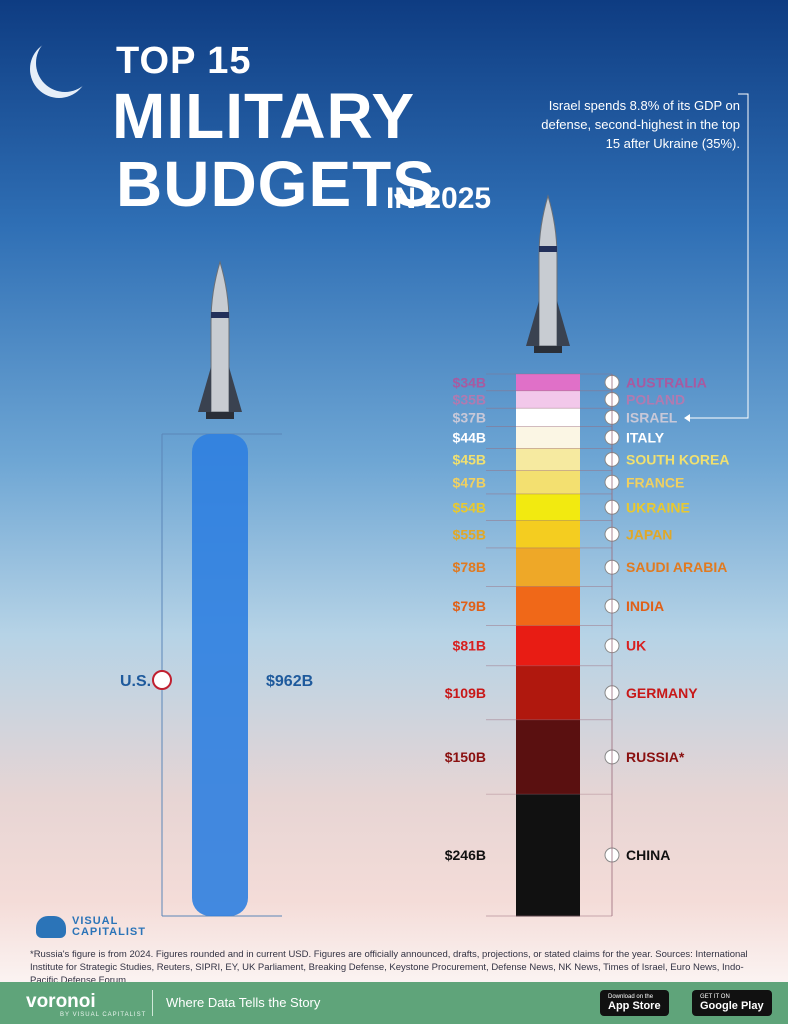  I want to click on google-play-label: Google Play, so click(732, 1006).